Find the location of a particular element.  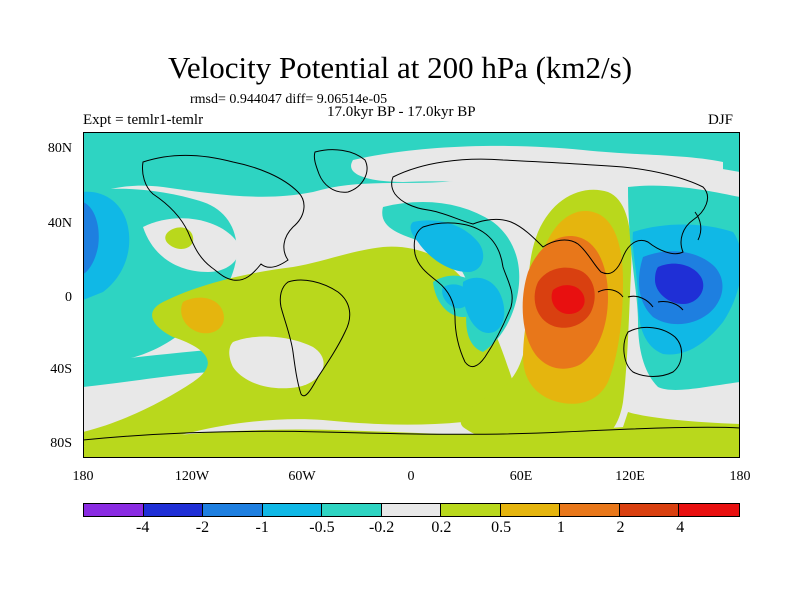

stats-label: rmsd= 0.944047 diff= 9.06514e-05 is located at coordinates (289, 99).